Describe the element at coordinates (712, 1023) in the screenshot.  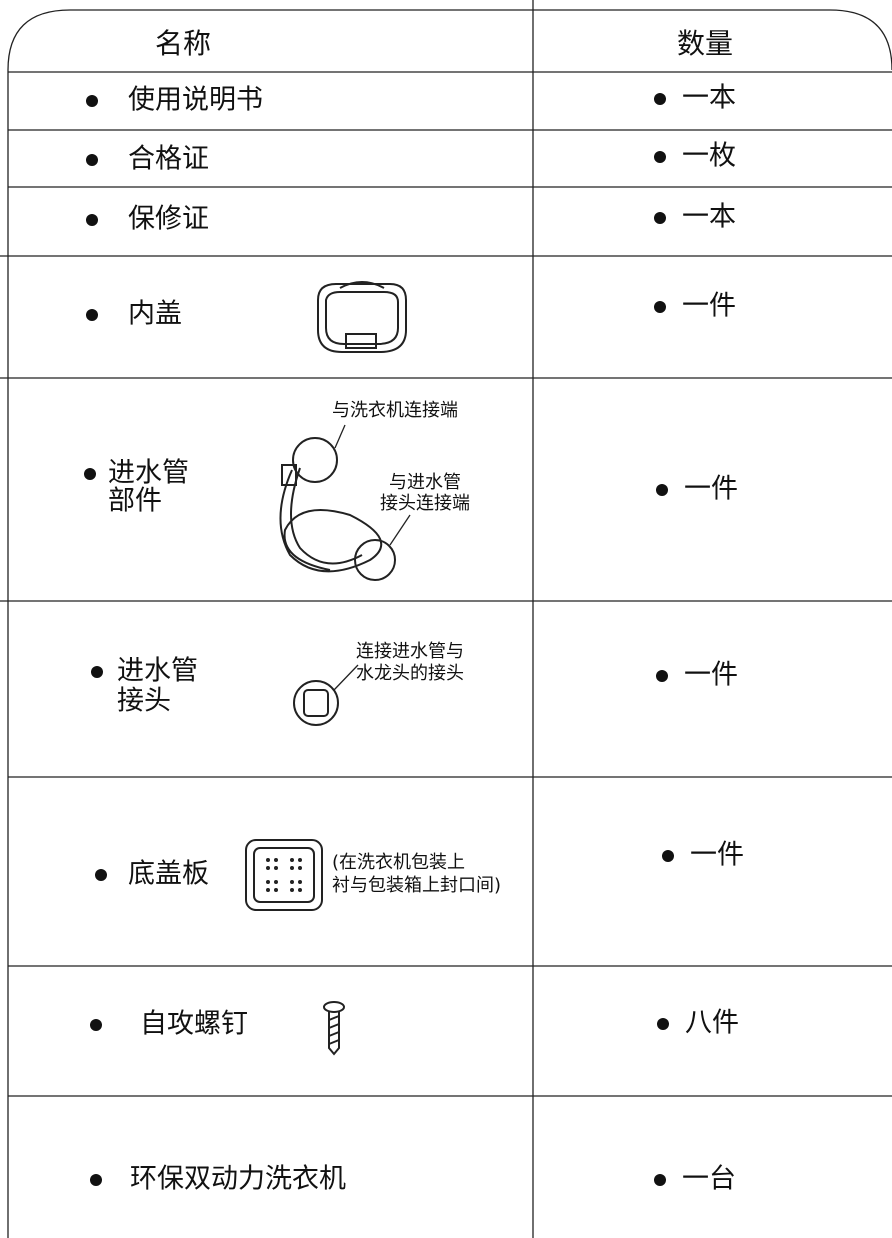
I see `item-quantity: 八件` at that location.